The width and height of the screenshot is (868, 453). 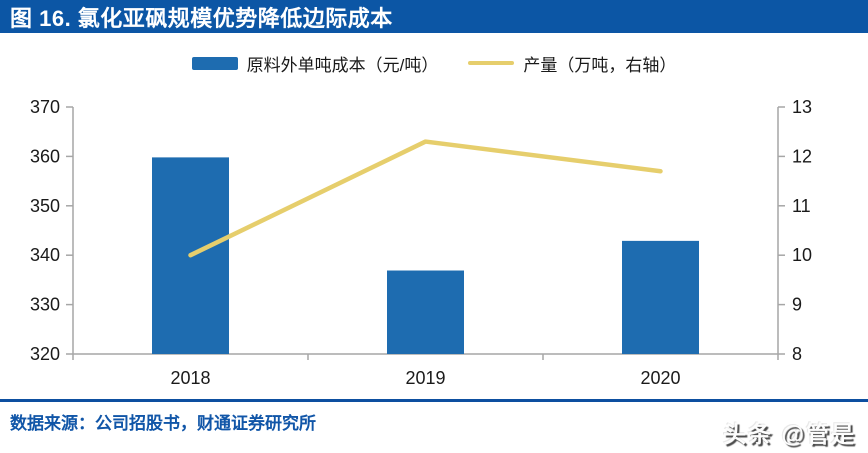 What do you see at coordinates (201, 18) in the screenshot?
I see `figure-title: 图 16. 氯化亚砜规模优势降低边际成本` at bounding box center [201, 18].